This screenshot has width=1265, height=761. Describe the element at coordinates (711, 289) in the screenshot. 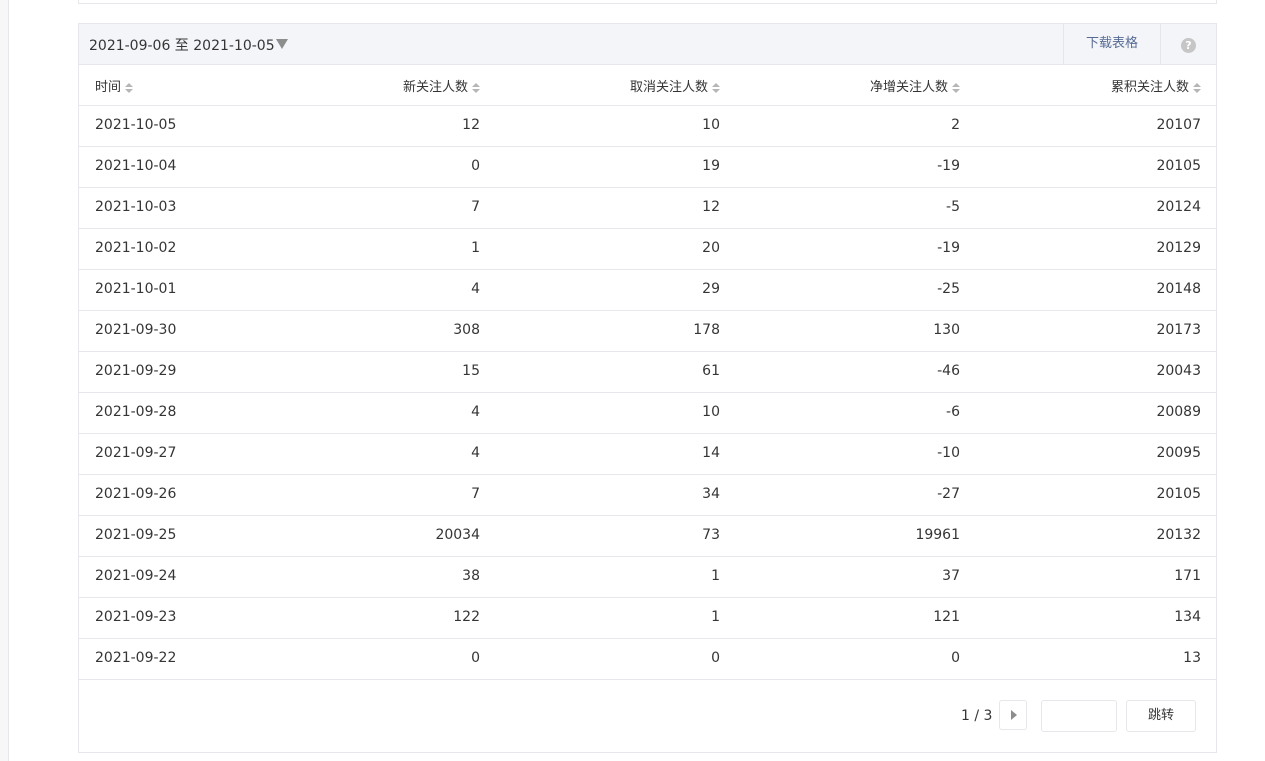

I see `table-cell: 29` at that location.